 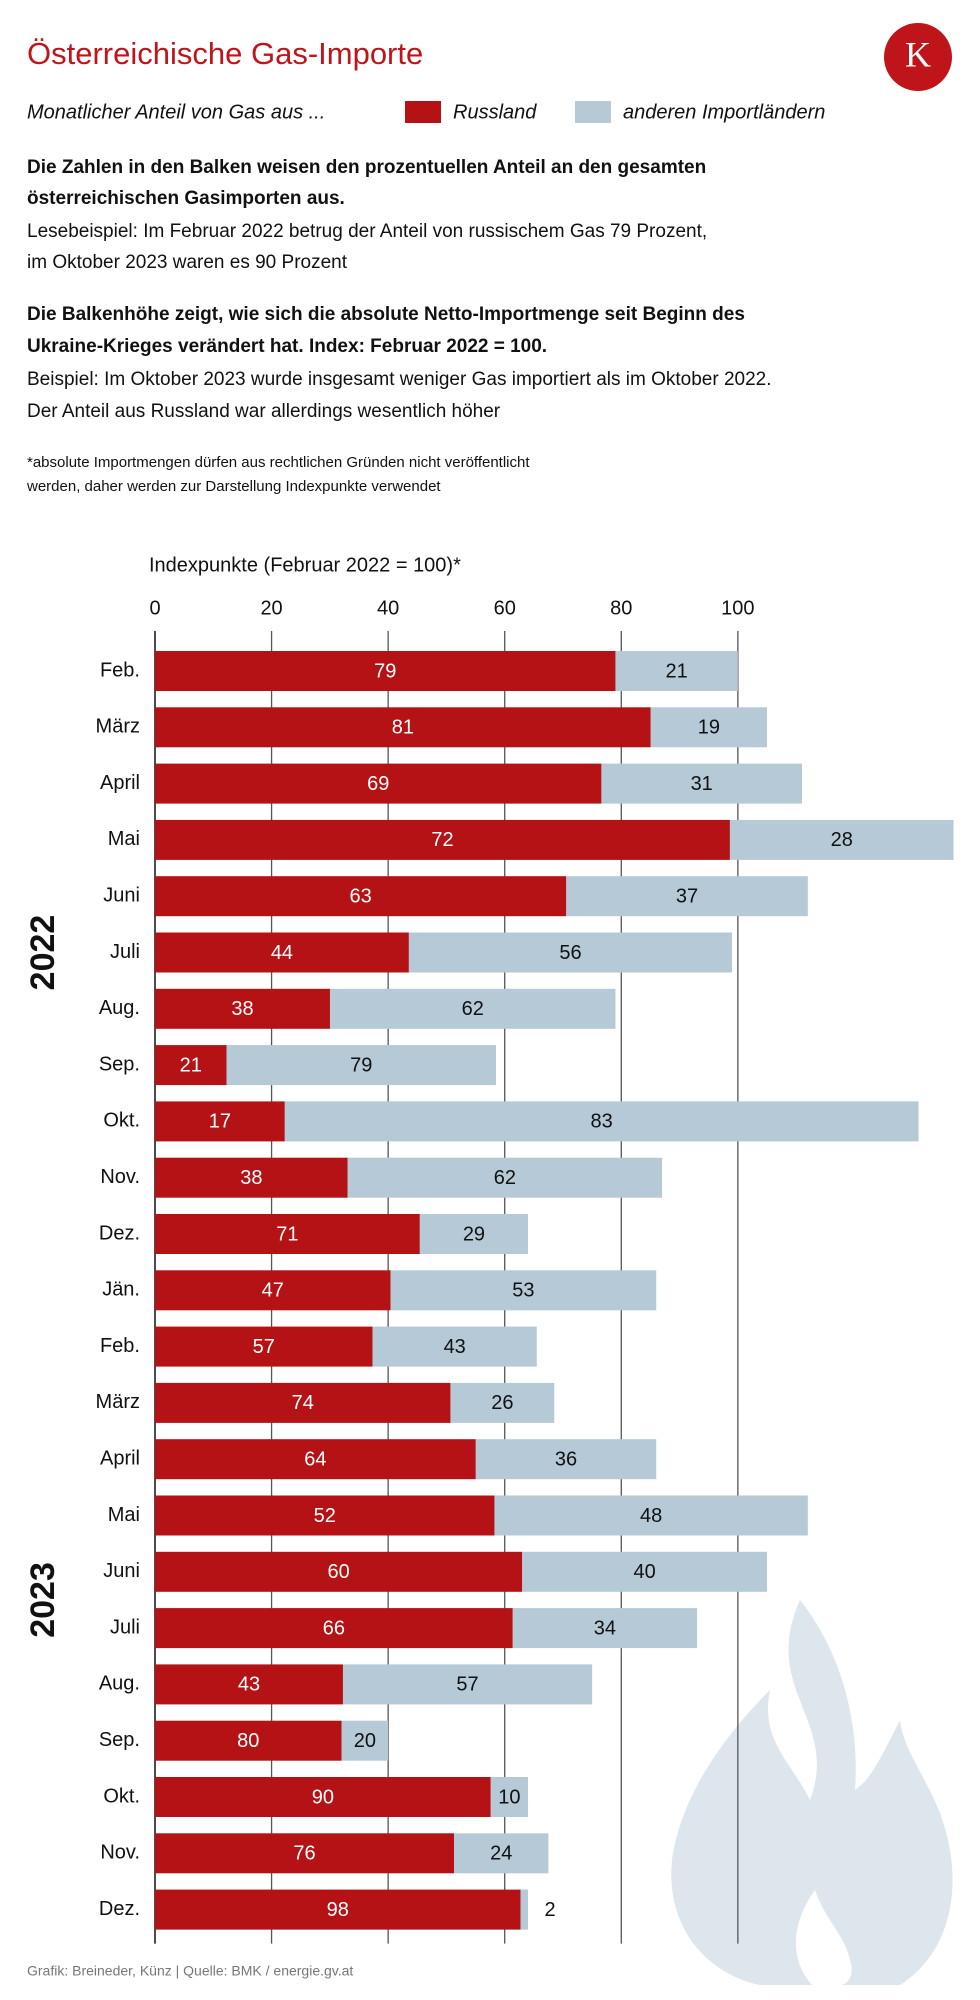 I want to click on title: Österreichische Gas-Importe, so click(x=225, y=53).